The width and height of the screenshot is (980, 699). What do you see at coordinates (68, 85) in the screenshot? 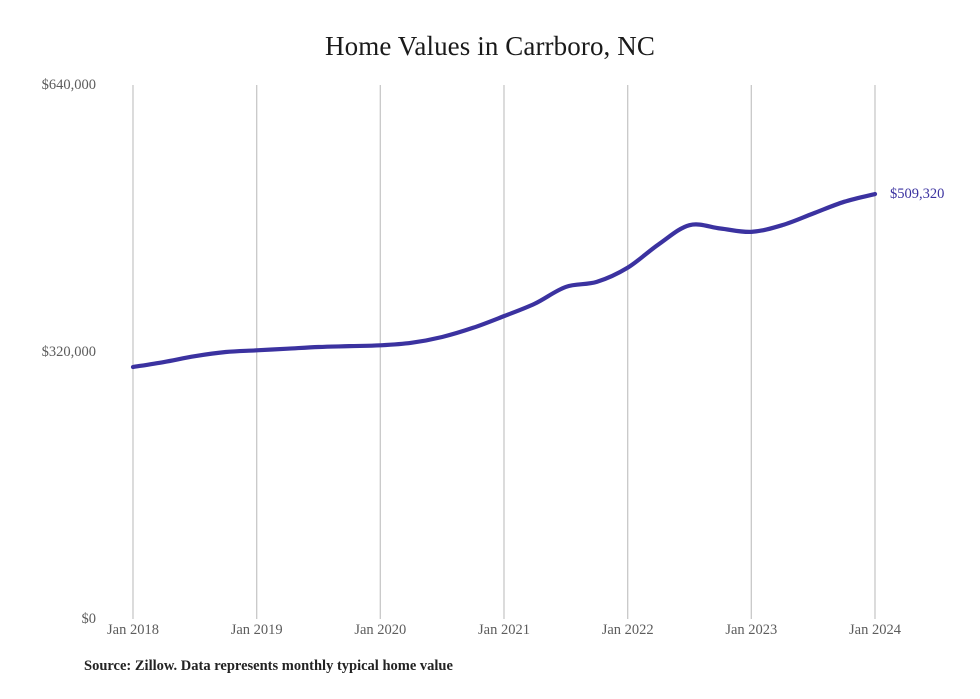
I see `y-axis-label-max: $640,000` at bounding box center [68, 85].